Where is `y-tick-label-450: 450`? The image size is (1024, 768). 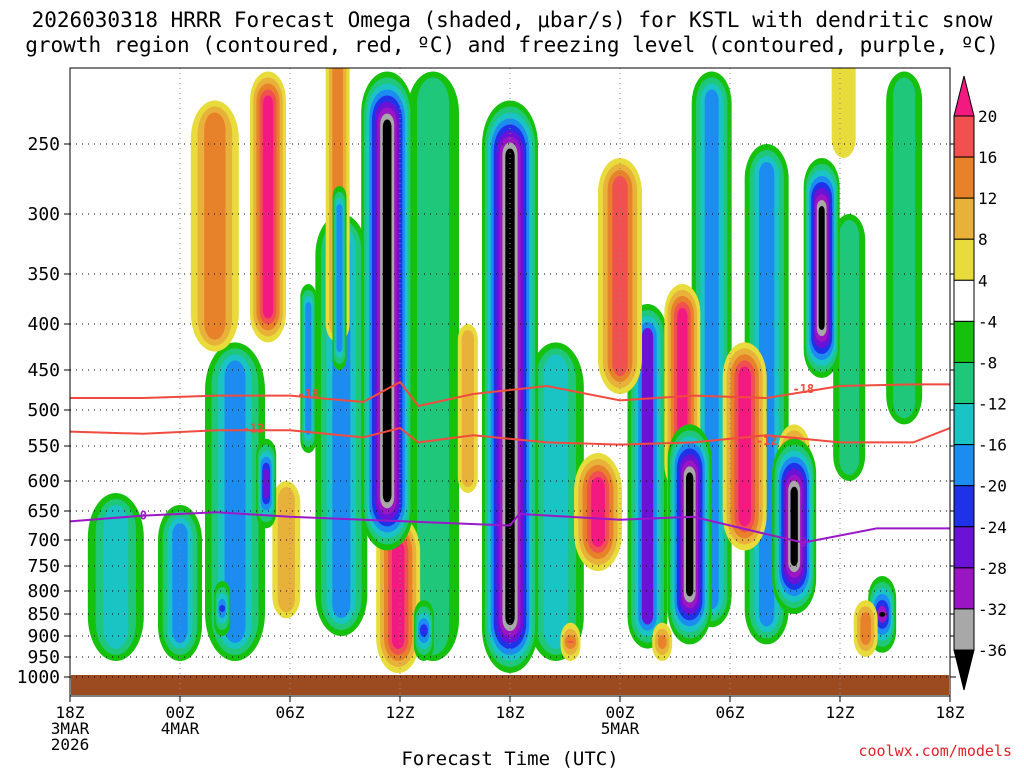 y-tick-label-450: 450 is located at coordinates (43, 370).